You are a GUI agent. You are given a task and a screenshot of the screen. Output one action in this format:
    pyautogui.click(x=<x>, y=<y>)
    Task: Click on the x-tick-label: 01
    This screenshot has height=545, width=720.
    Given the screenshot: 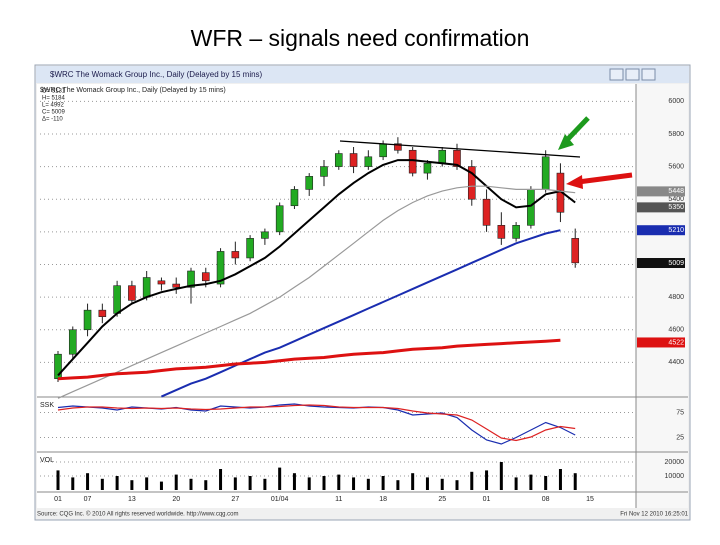 What is the action you would take?
    pyautogui.click(x=58, y=499)
    